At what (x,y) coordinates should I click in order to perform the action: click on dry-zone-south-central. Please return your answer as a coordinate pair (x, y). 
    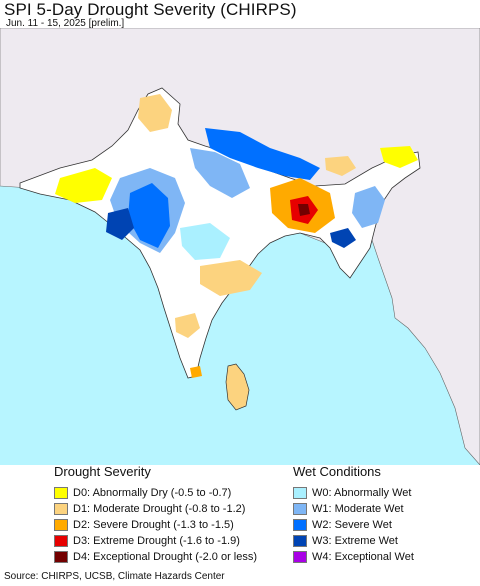
    Looking at the image, I should click on (231, 278).